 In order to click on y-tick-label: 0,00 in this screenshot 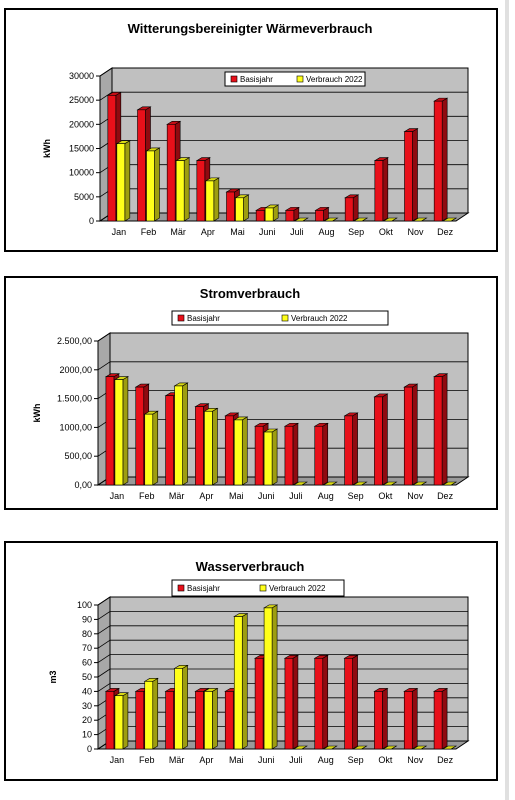, I will do `click(83, 485)`.